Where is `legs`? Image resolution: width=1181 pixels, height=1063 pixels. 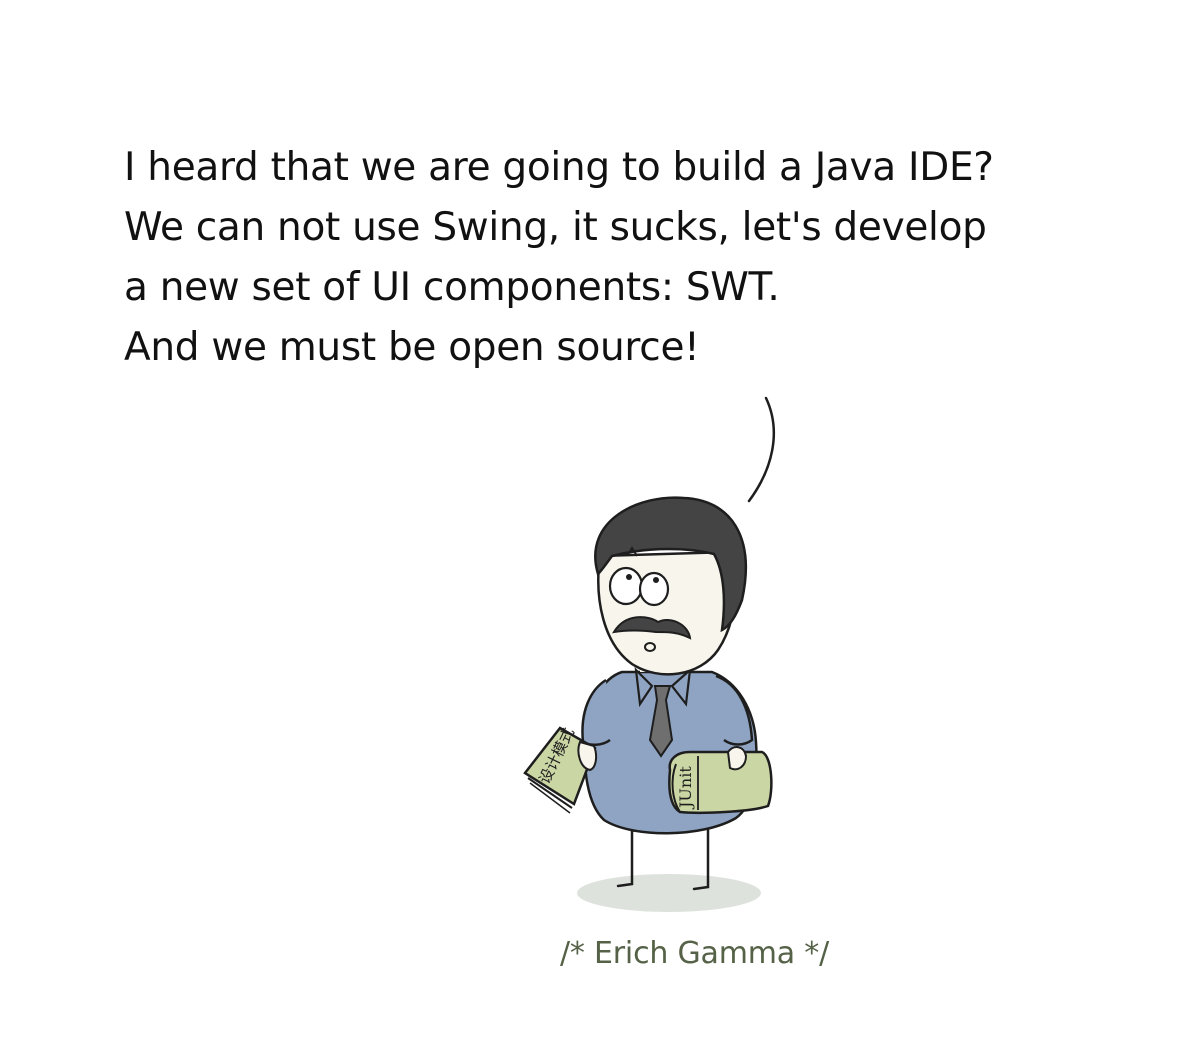
legs is located at coordinates (663, 858).